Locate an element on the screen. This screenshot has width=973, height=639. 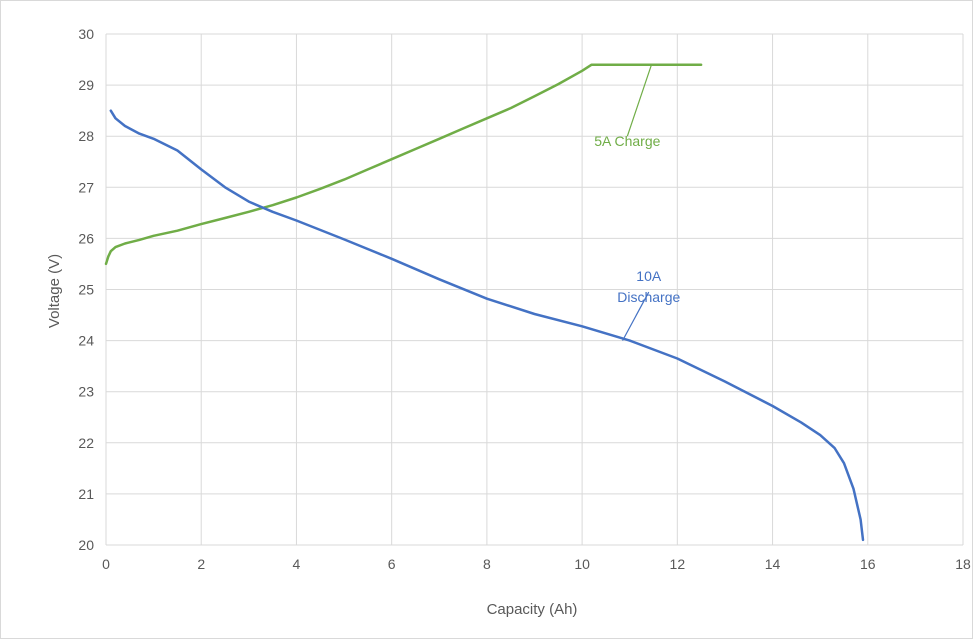
y-tick-label: 24 is located at coordinates (86, 341).